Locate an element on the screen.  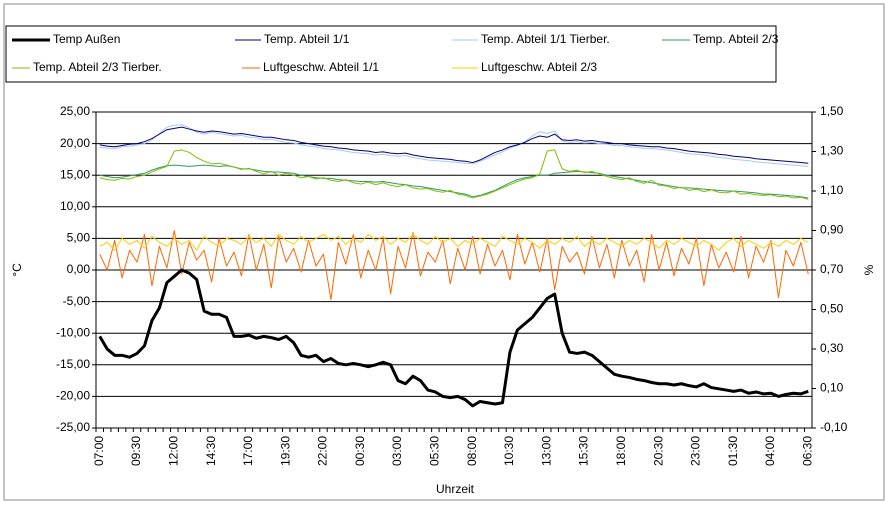
x-tick-label: 23:00 is located at coordinates (696, 451).